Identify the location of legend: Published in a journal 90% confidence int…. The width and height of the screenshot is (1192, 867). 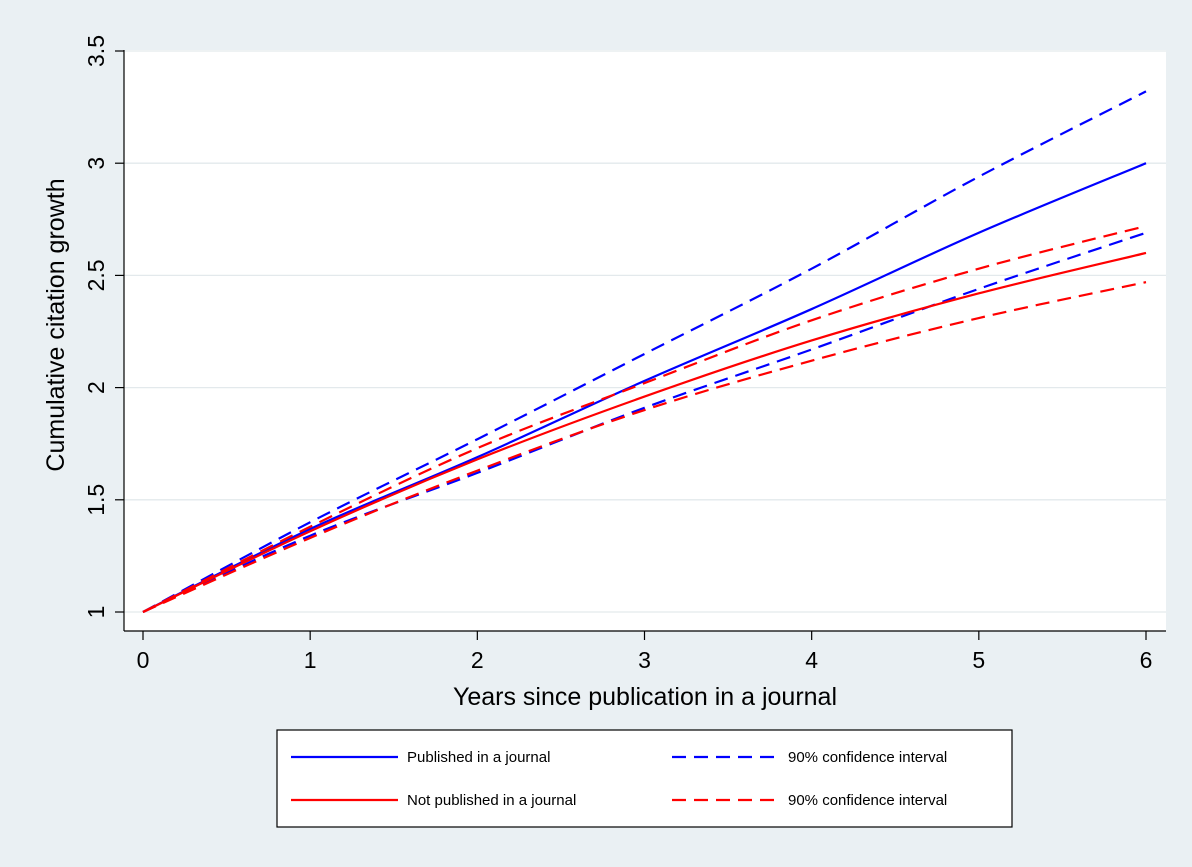
(644, 778).